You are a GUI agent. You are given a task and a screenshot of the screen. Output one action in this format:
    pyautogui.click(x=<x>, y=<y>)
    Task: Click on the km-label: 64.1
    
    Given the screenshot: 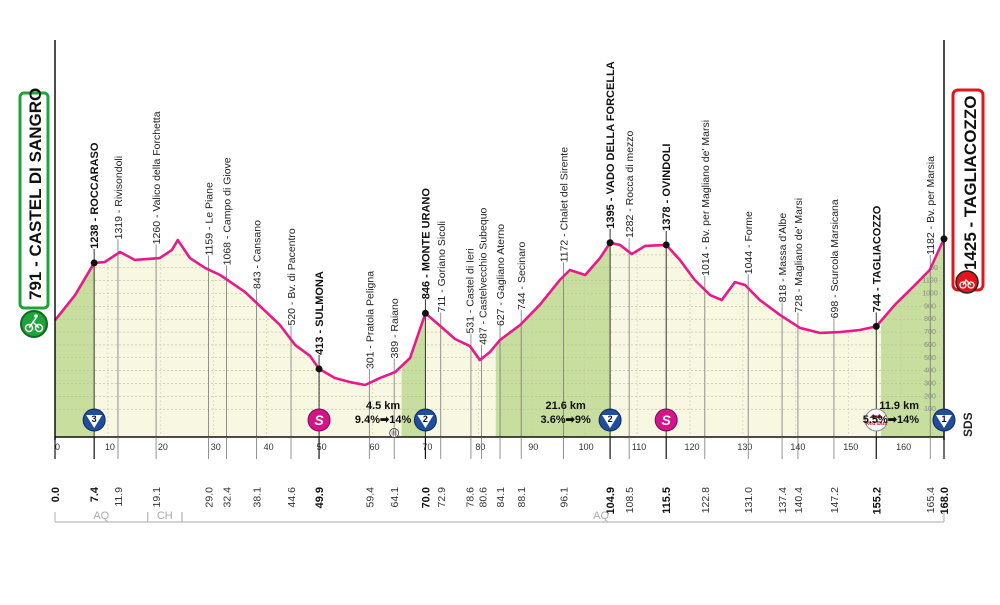 What is the action you would take?
    pyautogui.click(x=395, y=497)
    